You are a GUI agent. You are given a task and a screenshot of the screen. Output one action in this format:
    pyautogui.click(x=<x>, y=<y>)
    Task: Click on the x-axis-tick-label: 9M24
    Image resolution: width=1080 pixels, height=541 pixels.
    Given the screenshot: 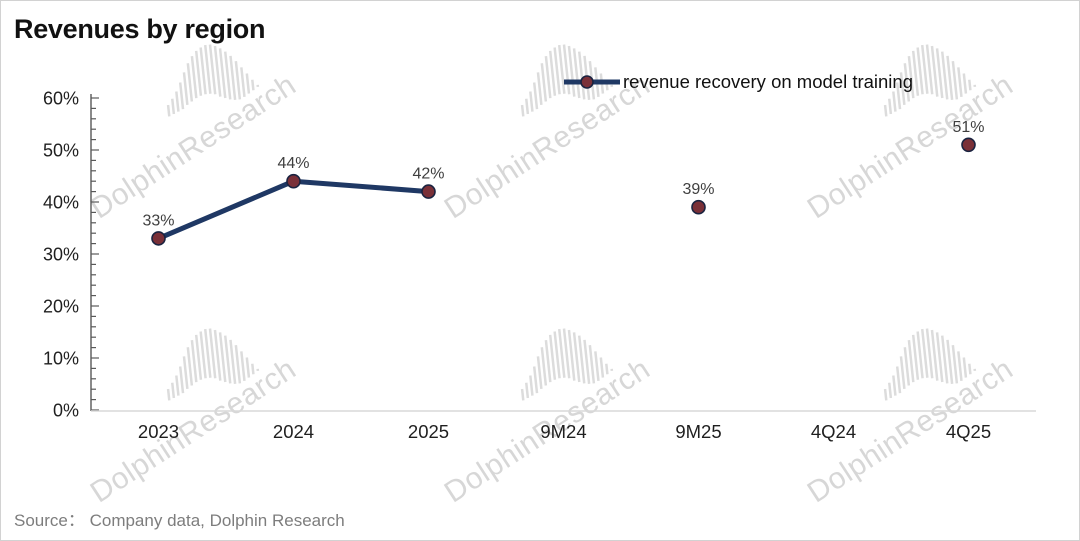 What is the action you would take?
    pyautogui.click(x=563, y=431)
    